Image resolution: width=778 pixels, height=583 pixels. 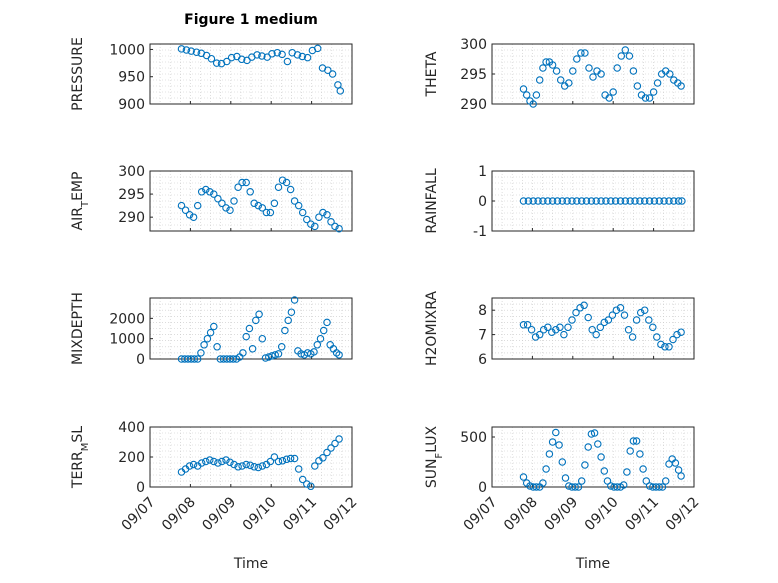 What do you see at coordinates (78, 186) in the screenshot?
I see `y-axis-label-part: EMP` at bounding box center [78, 186].